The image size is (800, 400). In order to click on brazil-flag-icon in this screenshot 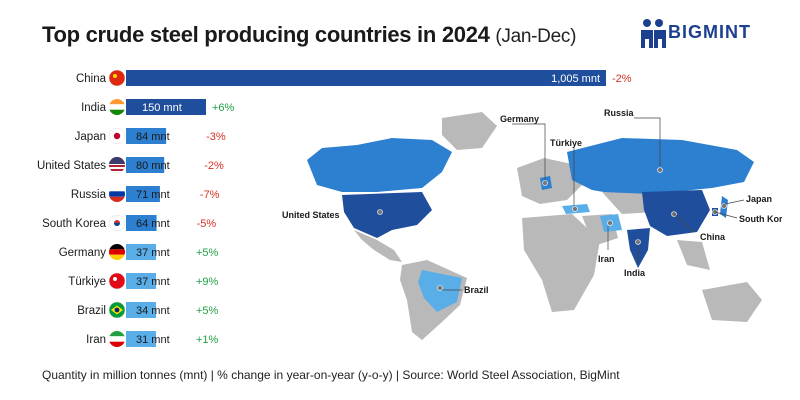, I will do `click(117, 310)`.